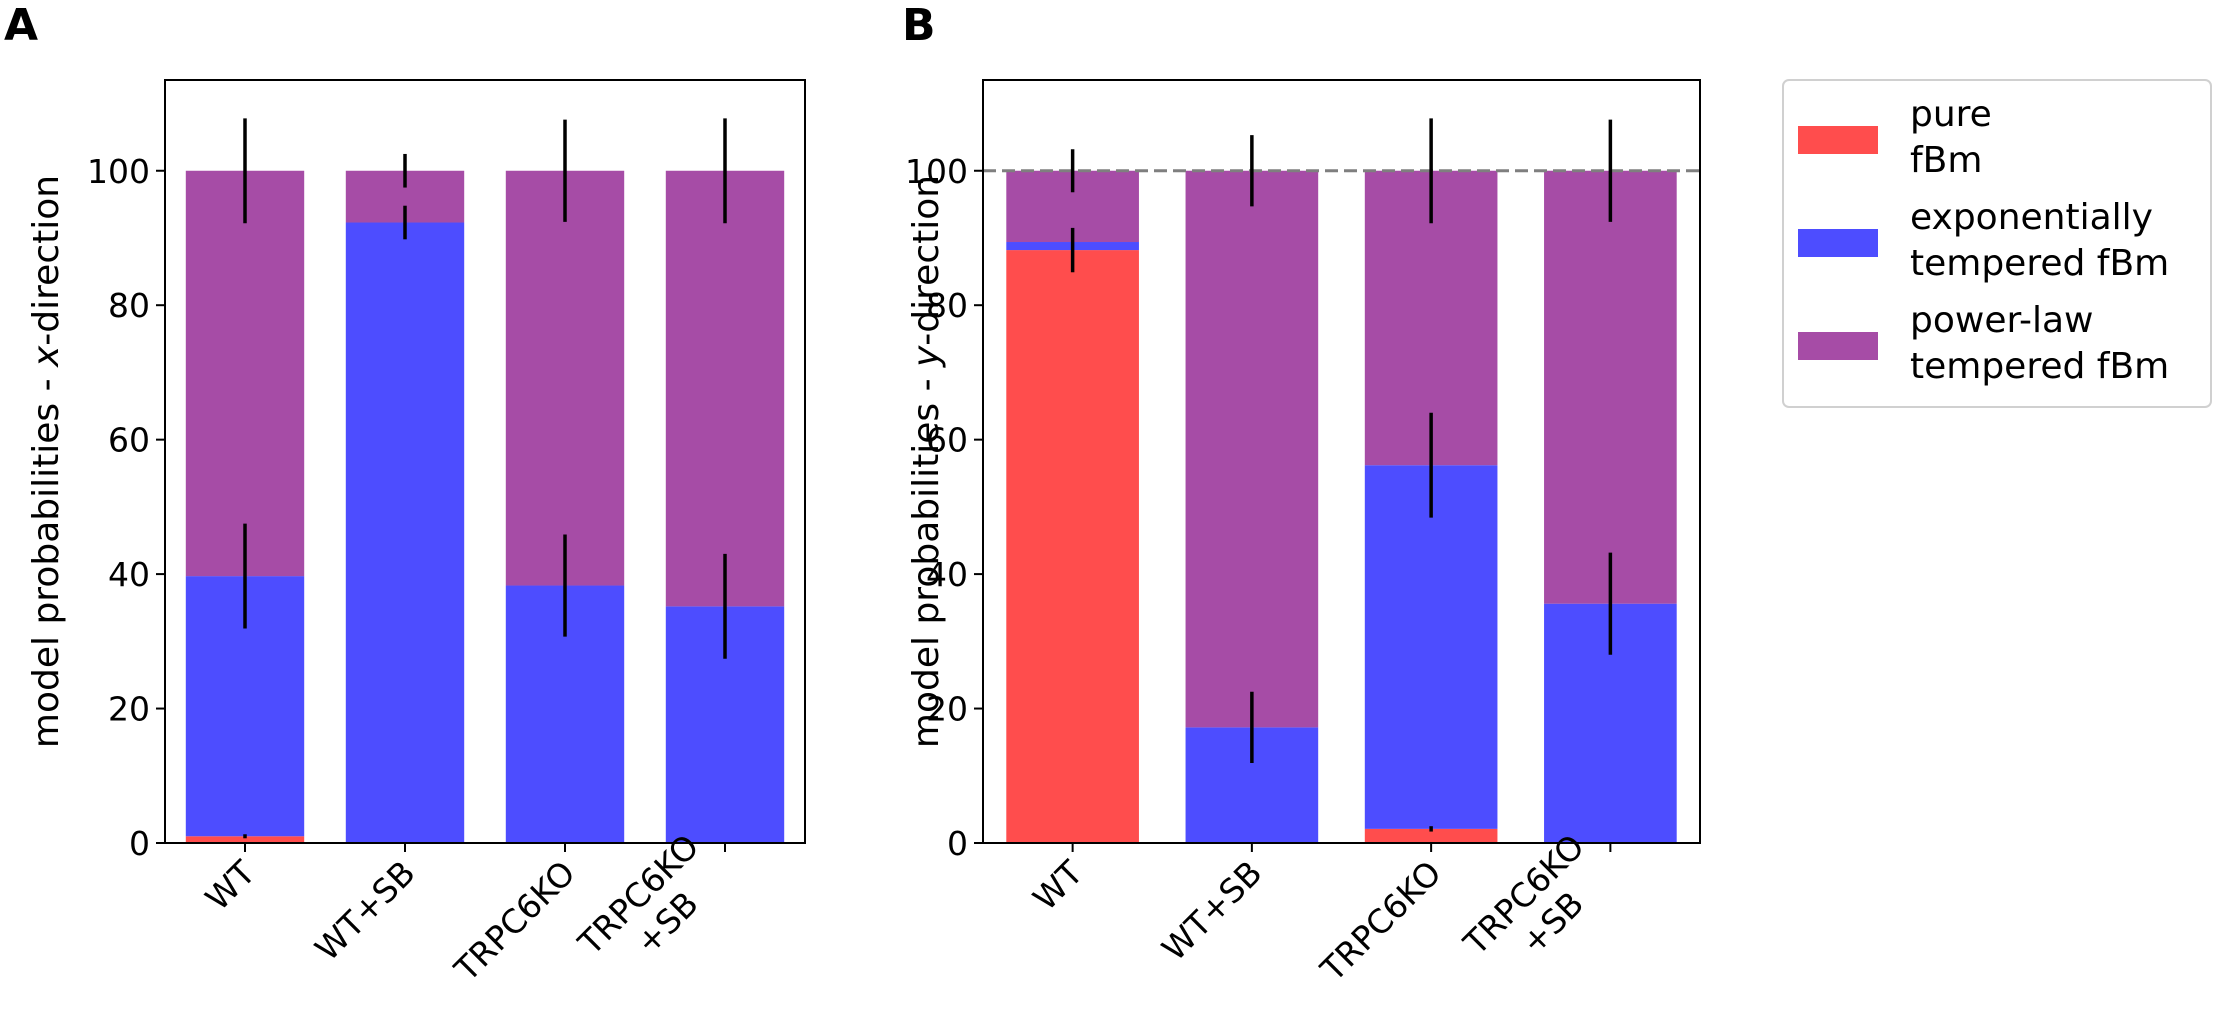 This screenshot has height=1015, width=2220. I want to click on legend-label-line: fBm, so click(1946, 160).